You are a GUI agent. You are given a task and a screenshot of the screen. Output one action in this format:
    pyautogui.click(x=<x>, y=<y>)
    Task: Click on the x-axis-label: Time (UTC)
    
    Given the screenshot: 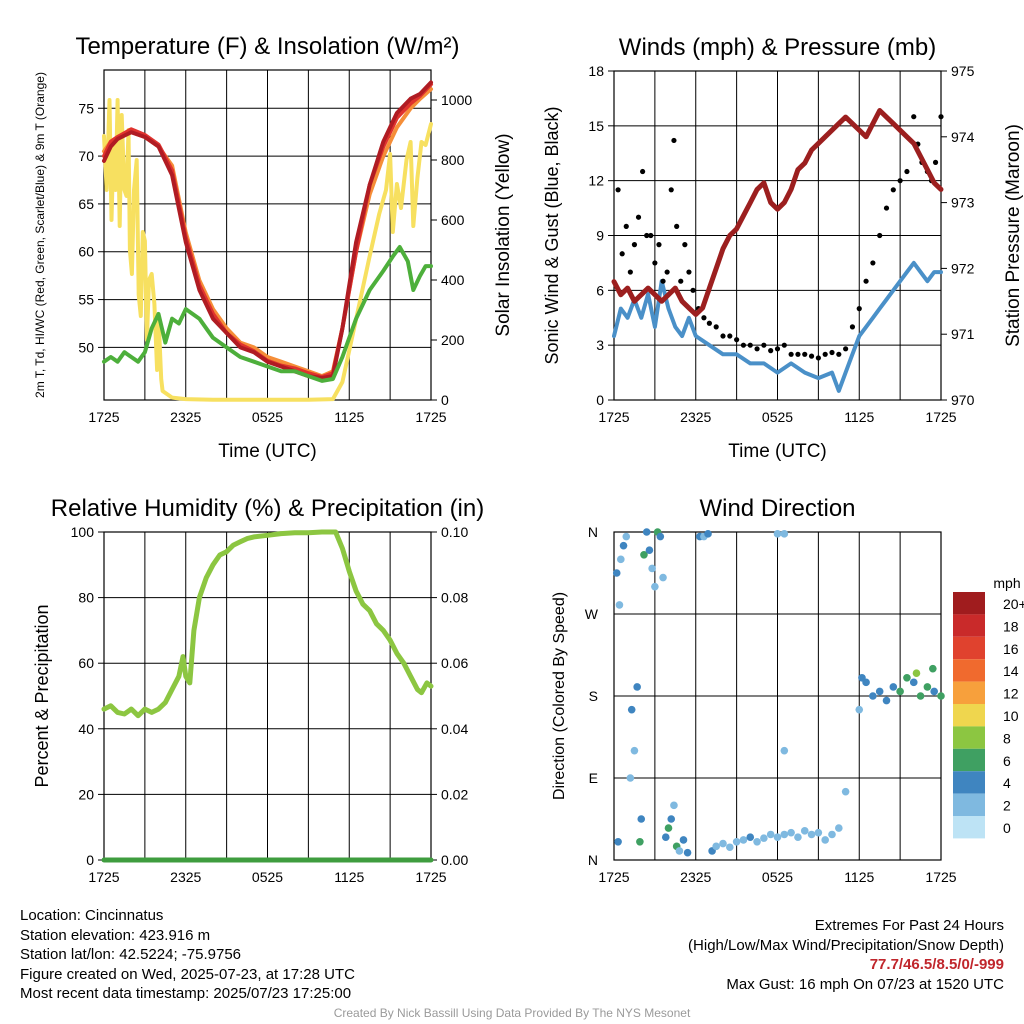 What is the action you would take?
    pyautogui.click(x=267, y=451)
    